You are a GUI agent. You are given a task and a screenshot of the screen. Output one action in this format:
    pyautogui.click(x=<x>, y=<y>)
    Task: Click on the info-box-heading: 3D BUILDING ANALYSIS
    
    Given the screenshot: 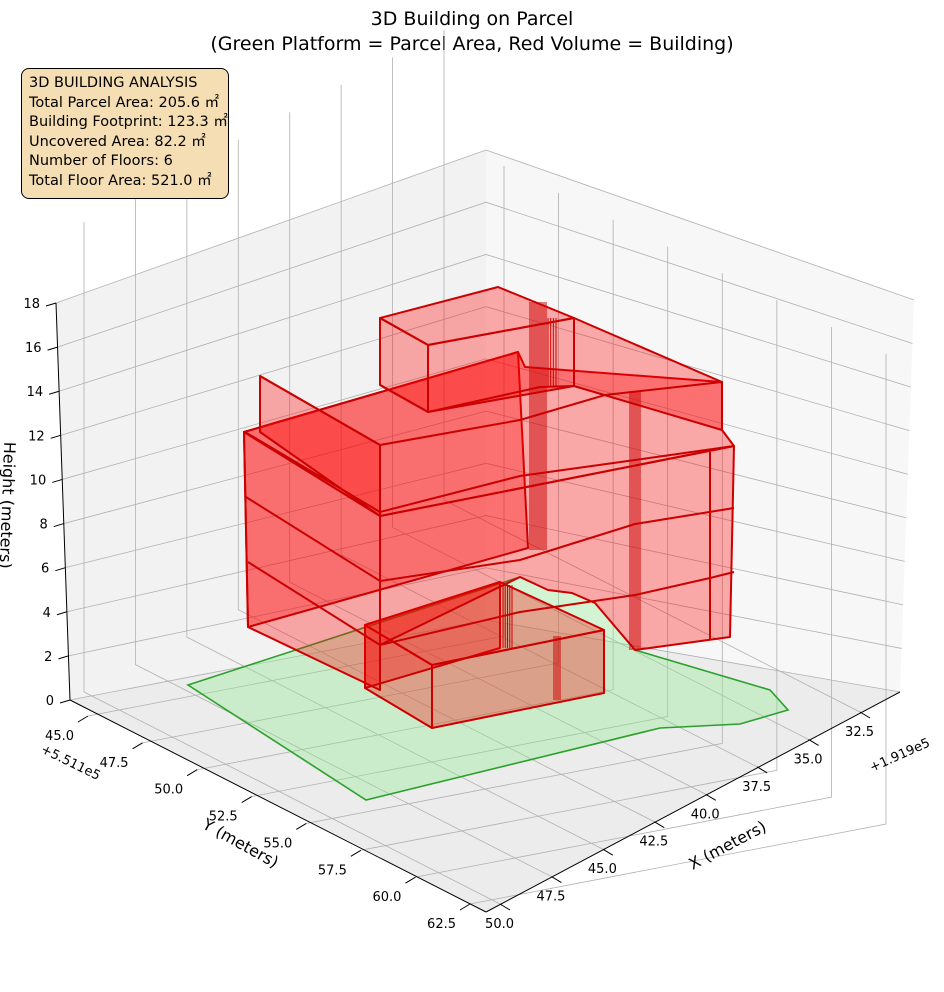 What is the action you would take?
    pyautogui.click(x=113, y=83)
    